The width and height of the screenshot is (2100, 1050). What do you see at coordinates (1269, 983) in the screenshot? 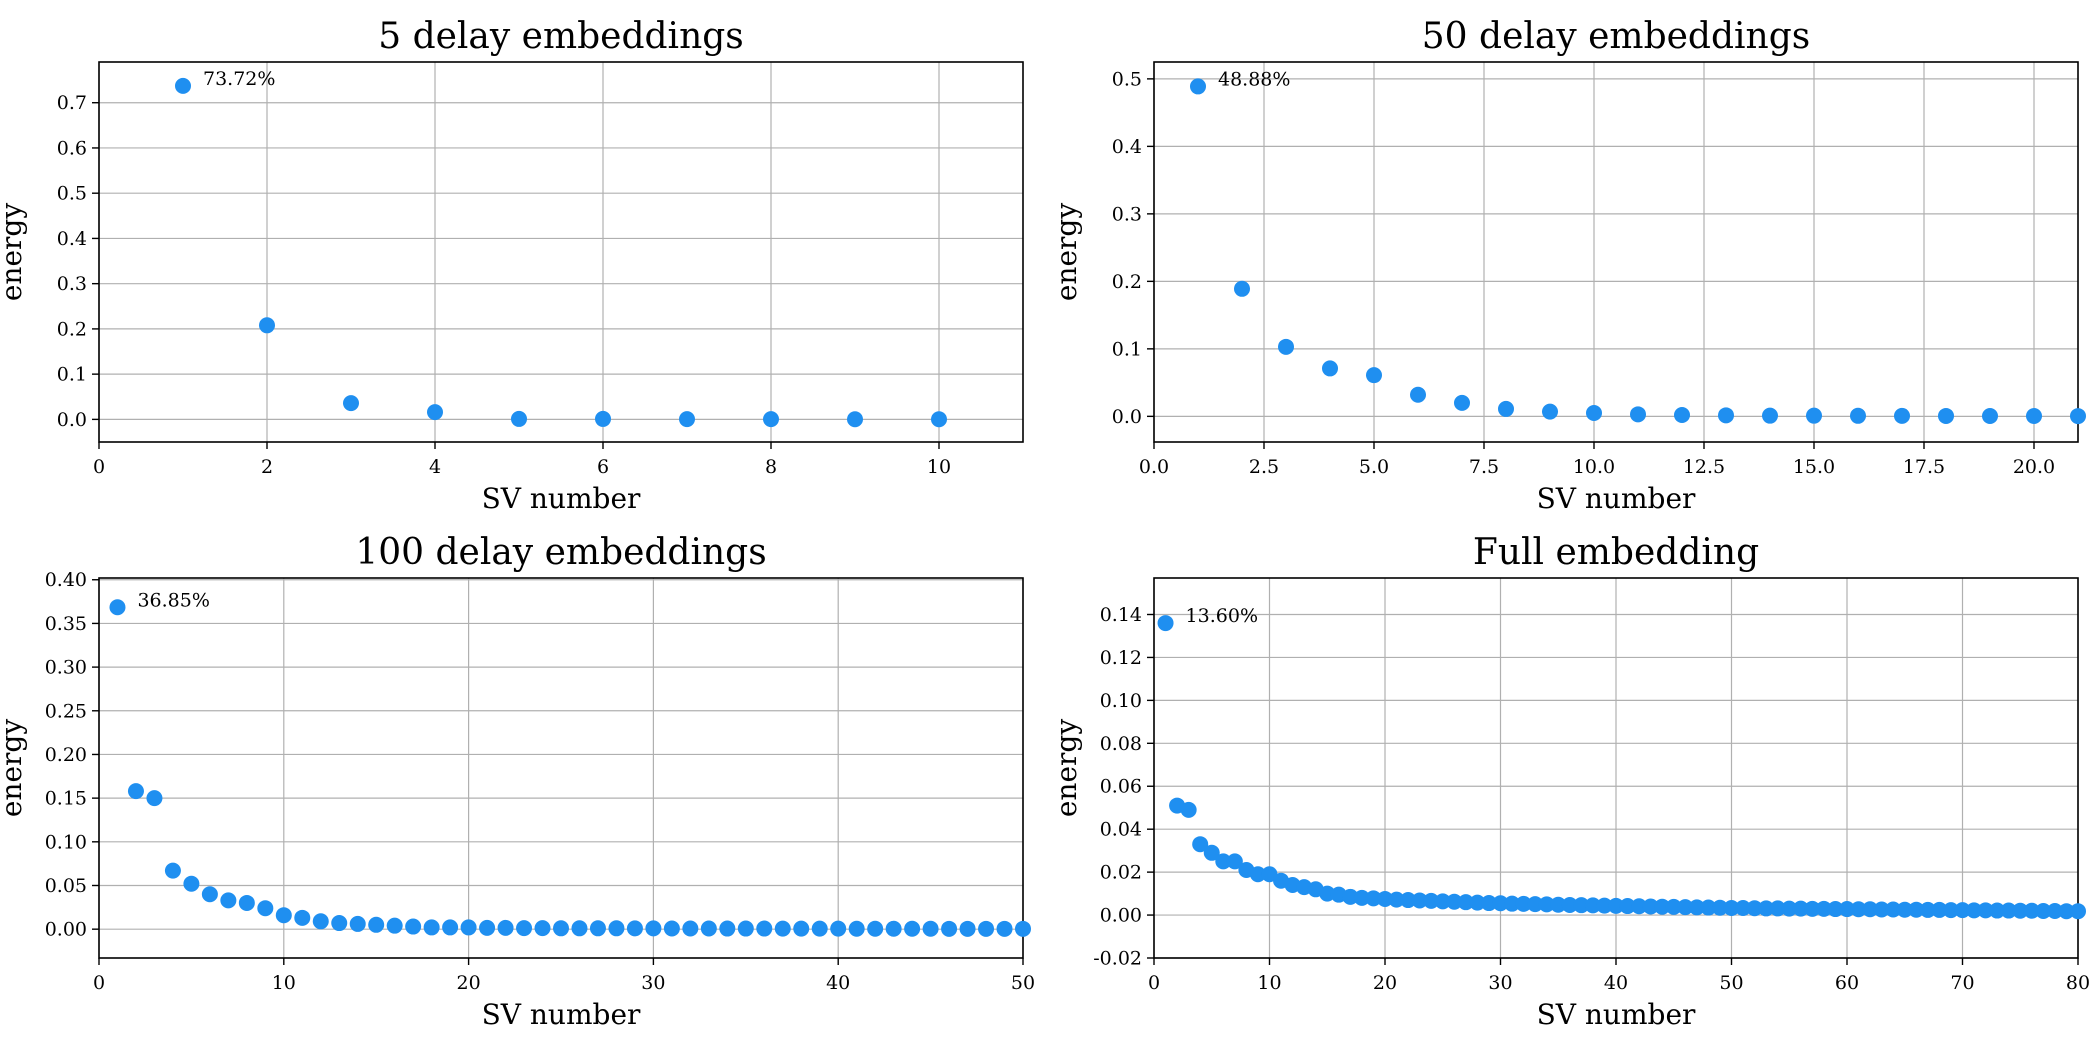
I see `x-tick-label: 10` at bounding box center [1269, 983].